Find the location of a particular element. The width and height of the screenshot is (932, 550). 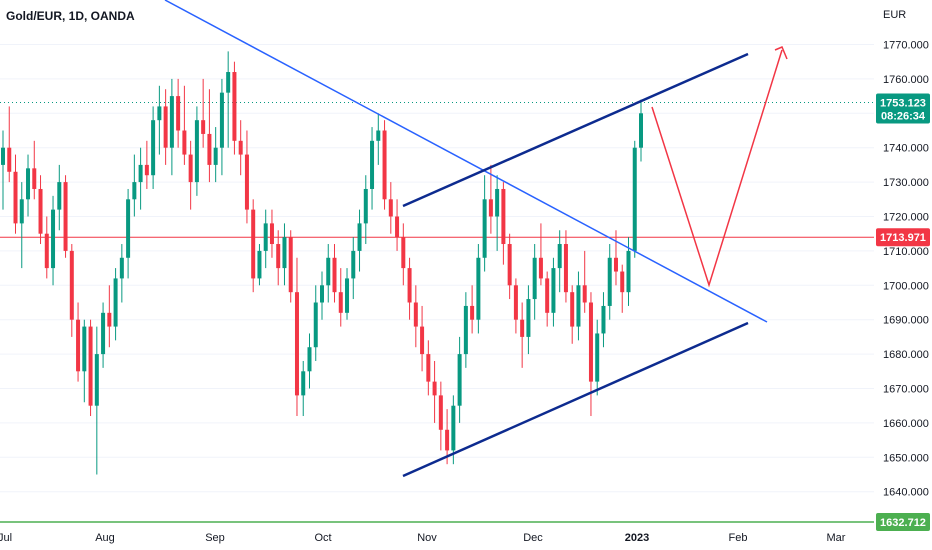

y-tick-label: 1700.000 is located at coordinates (906, 286).